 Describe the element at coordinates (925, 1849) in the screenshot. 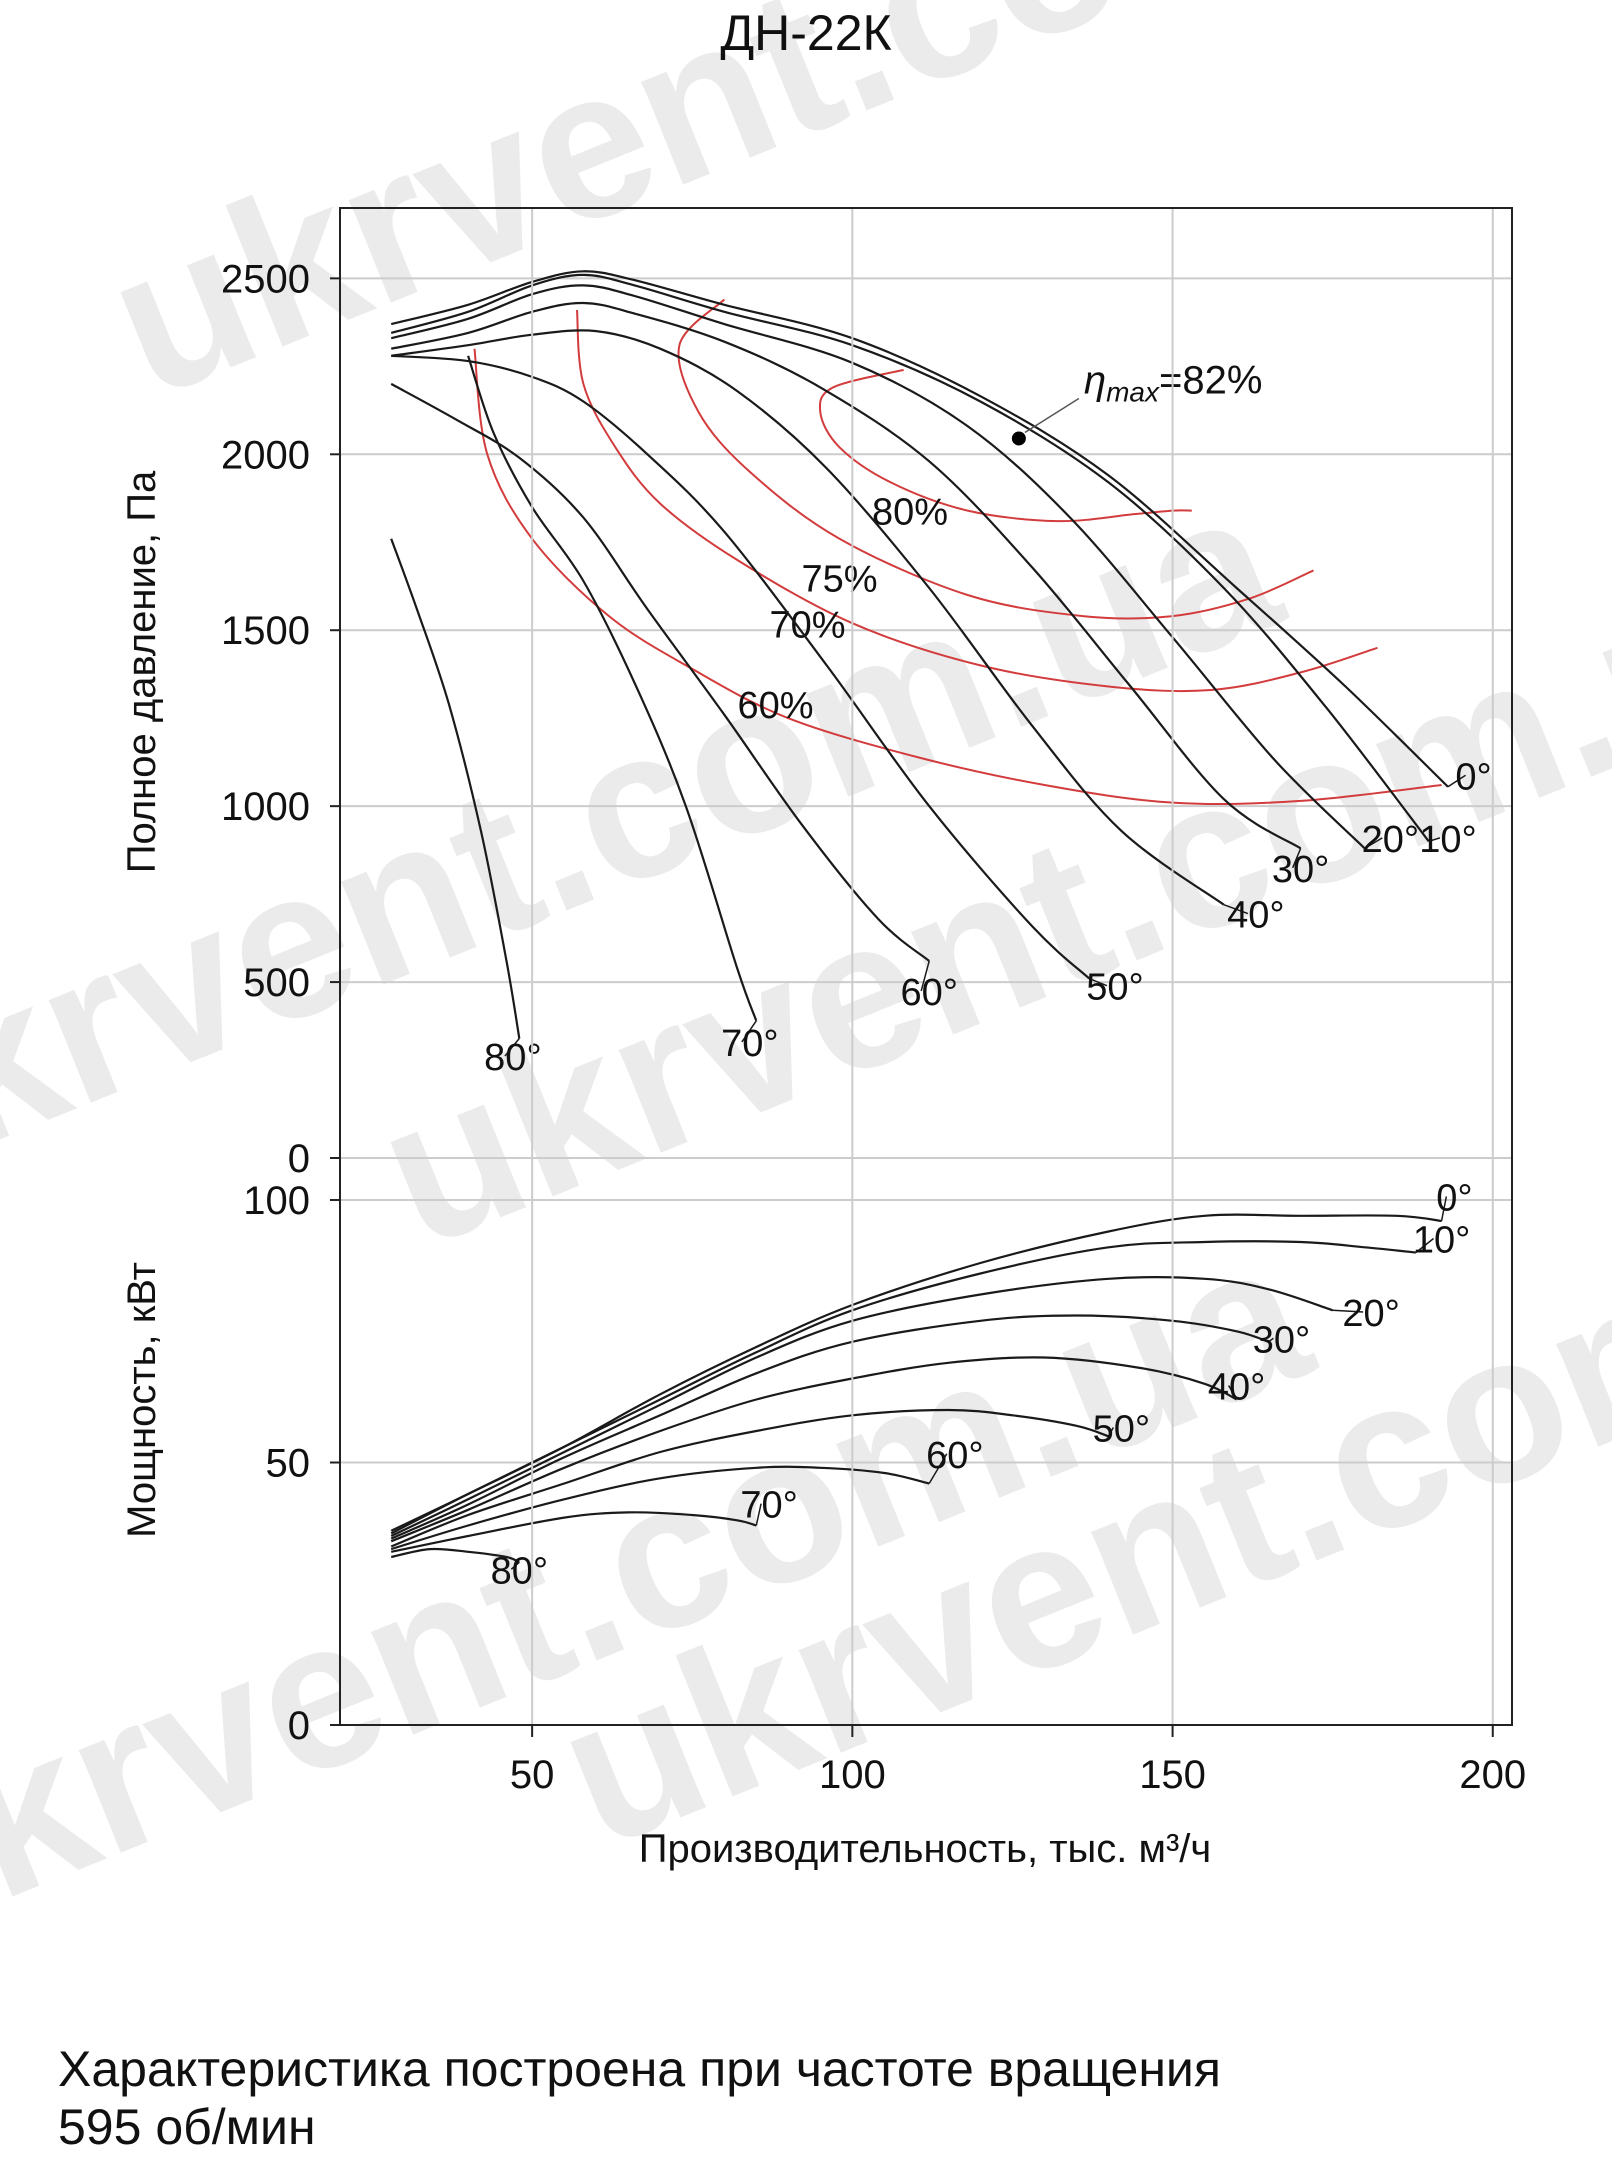

I see `flow-axis-label: Производительность, тыс. м³/ч` at that location.